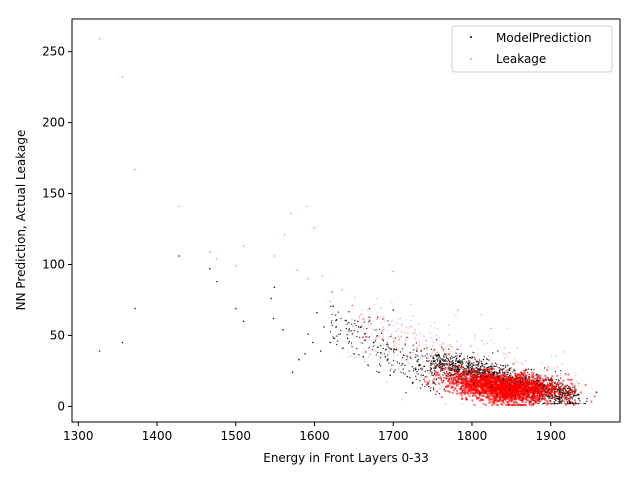 The width and height of the screenshot is (640, 480). What do you see at coordinates (314, 436) in the screenshot?
I see `x-tick-label: 1600` at bounding box center [314, 436].